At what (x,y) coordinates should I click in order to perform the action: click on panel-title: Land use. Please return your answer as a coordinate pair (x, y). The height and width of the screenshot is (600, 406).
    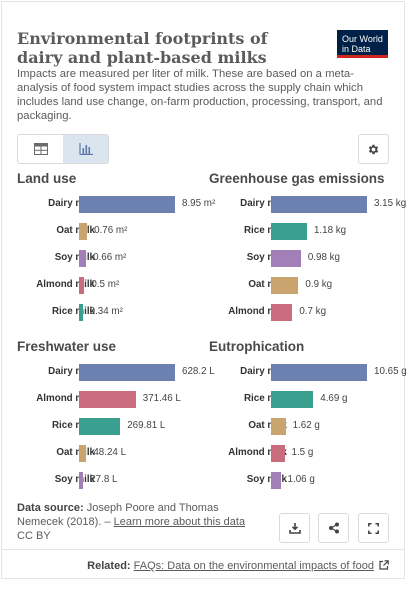
    Looking at the image, I should click on (47, 178).